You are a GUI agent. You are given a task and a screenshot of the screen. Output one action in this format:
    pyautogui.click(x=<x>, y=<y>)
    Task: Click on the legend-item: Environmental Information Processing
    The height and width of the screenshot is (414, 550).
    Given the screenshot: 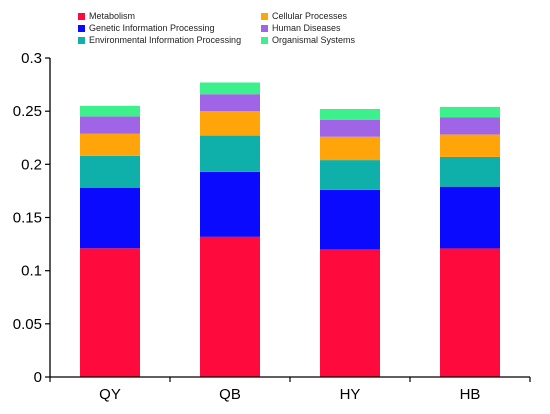 What is the action you would take?
    pyautogui.click(x=169, y=40)
    